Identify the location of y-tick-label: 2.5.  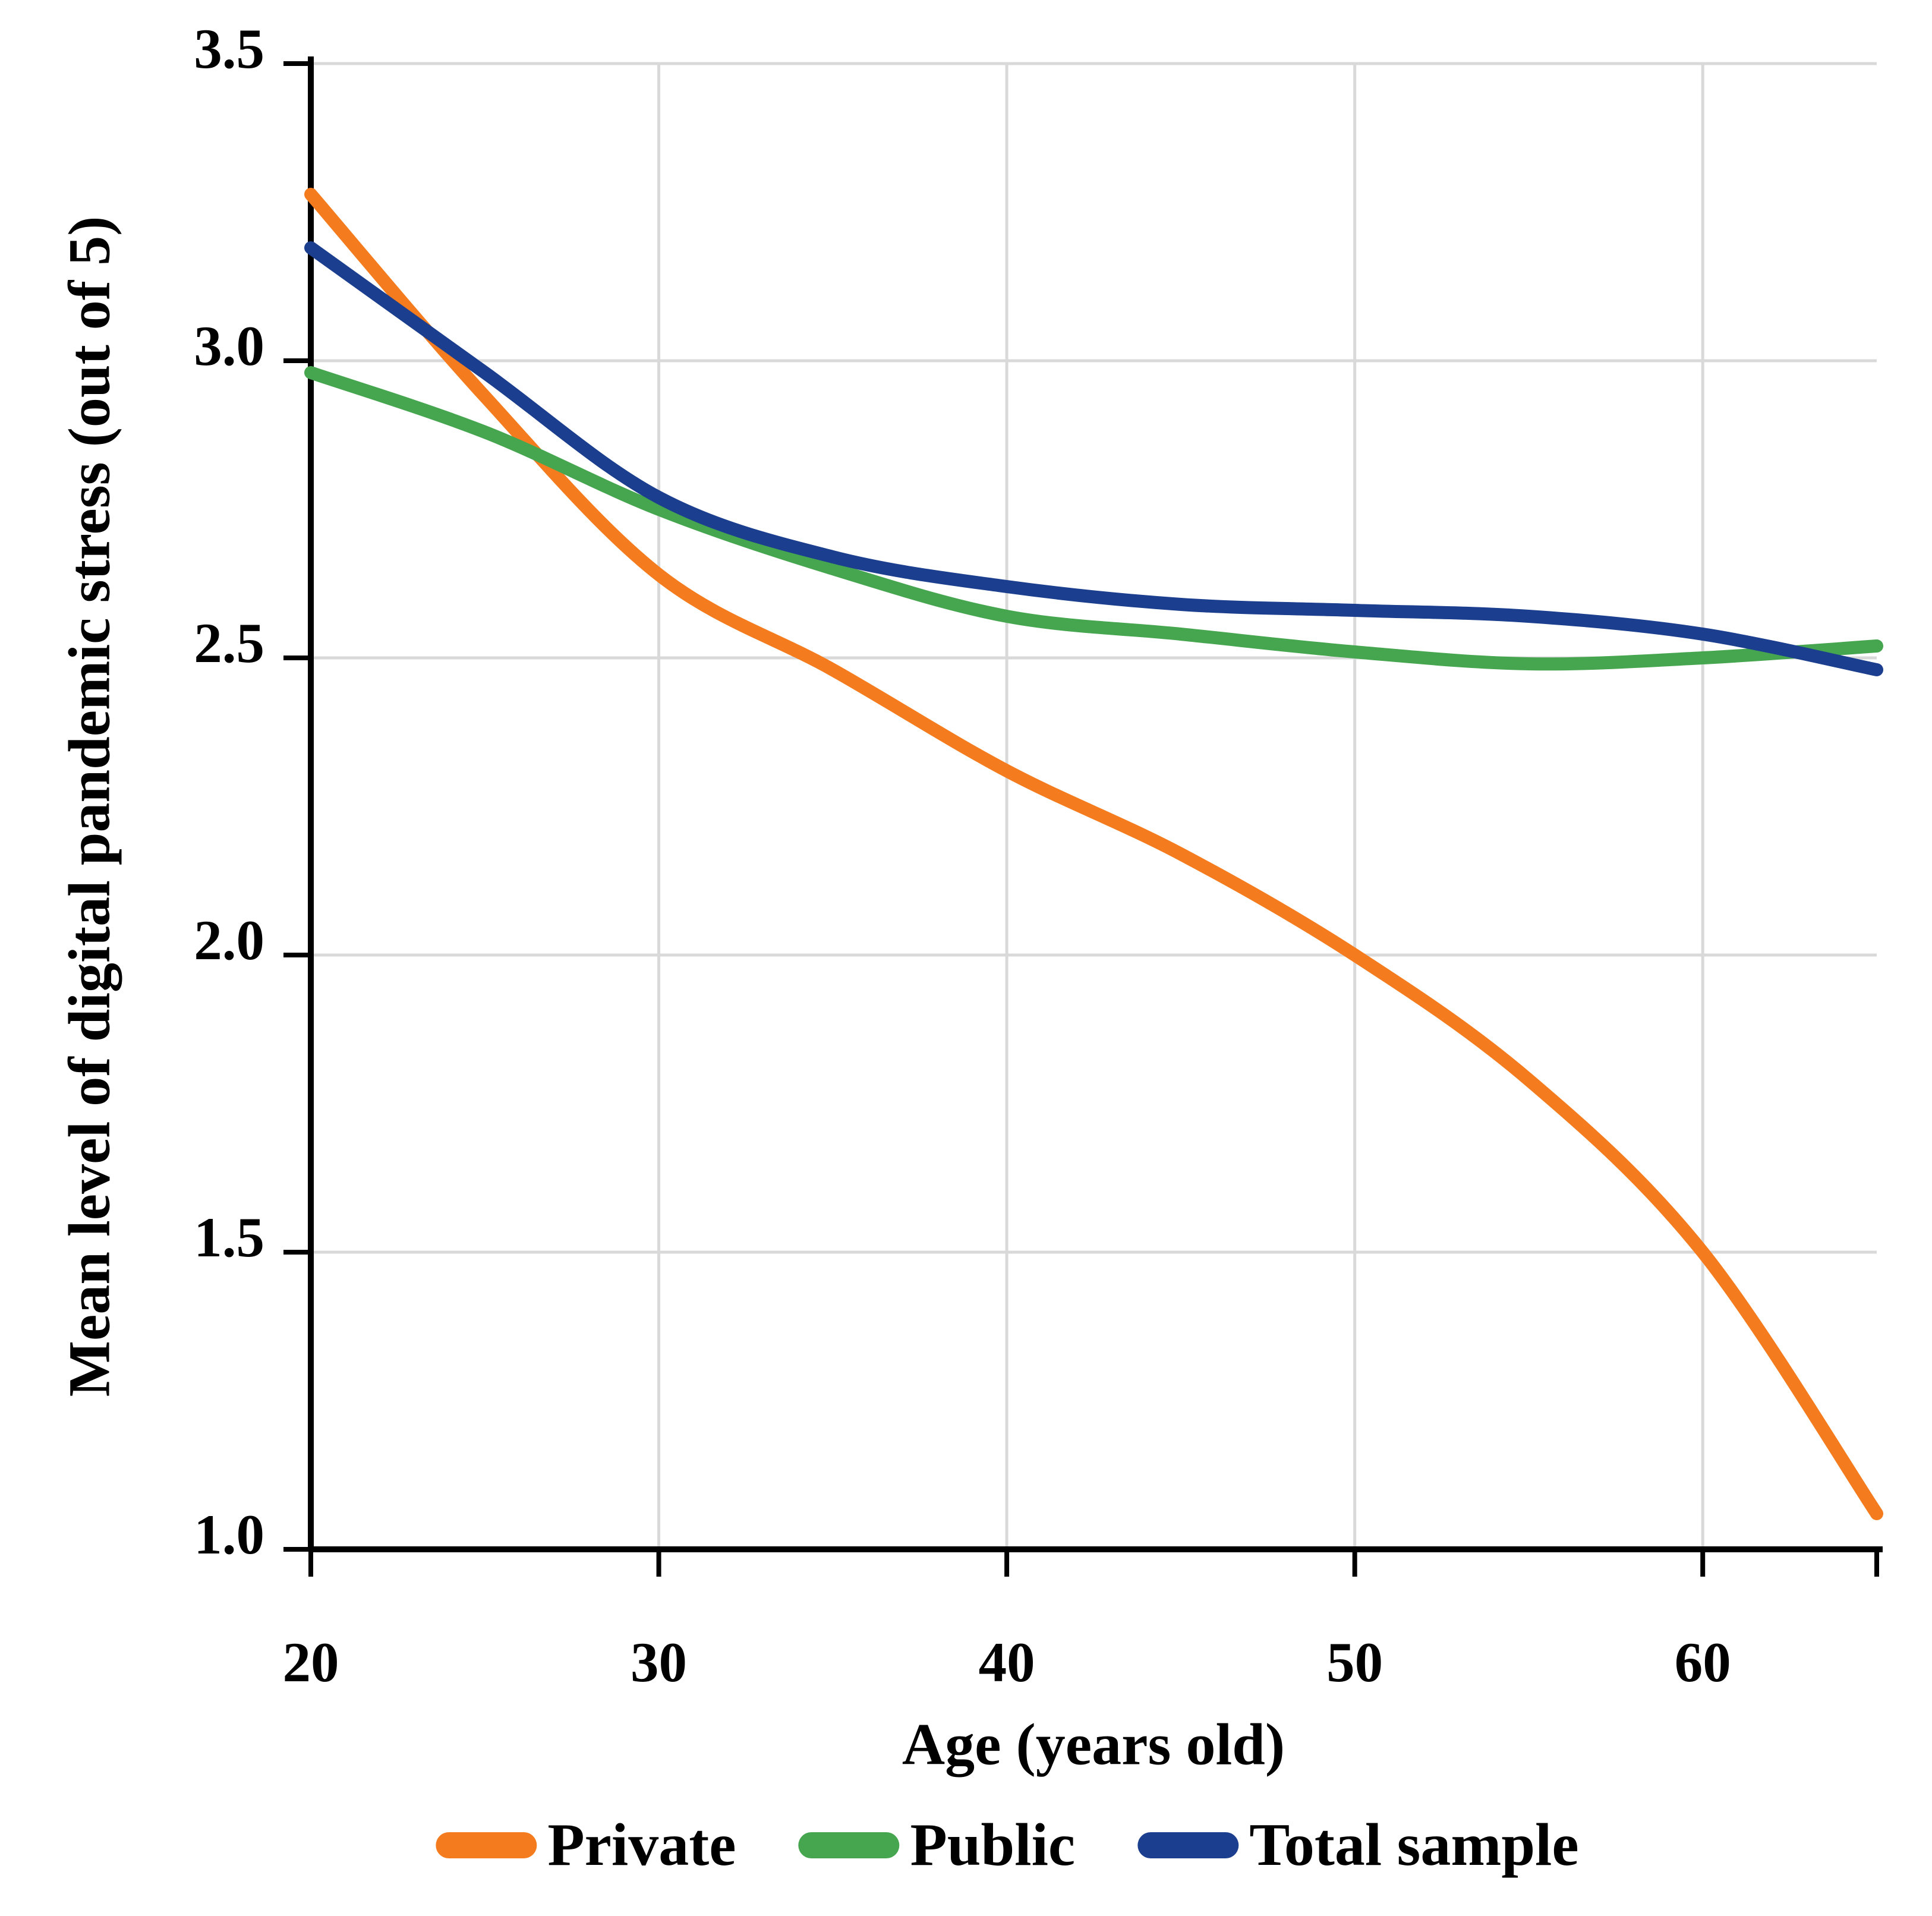
(229, 643).